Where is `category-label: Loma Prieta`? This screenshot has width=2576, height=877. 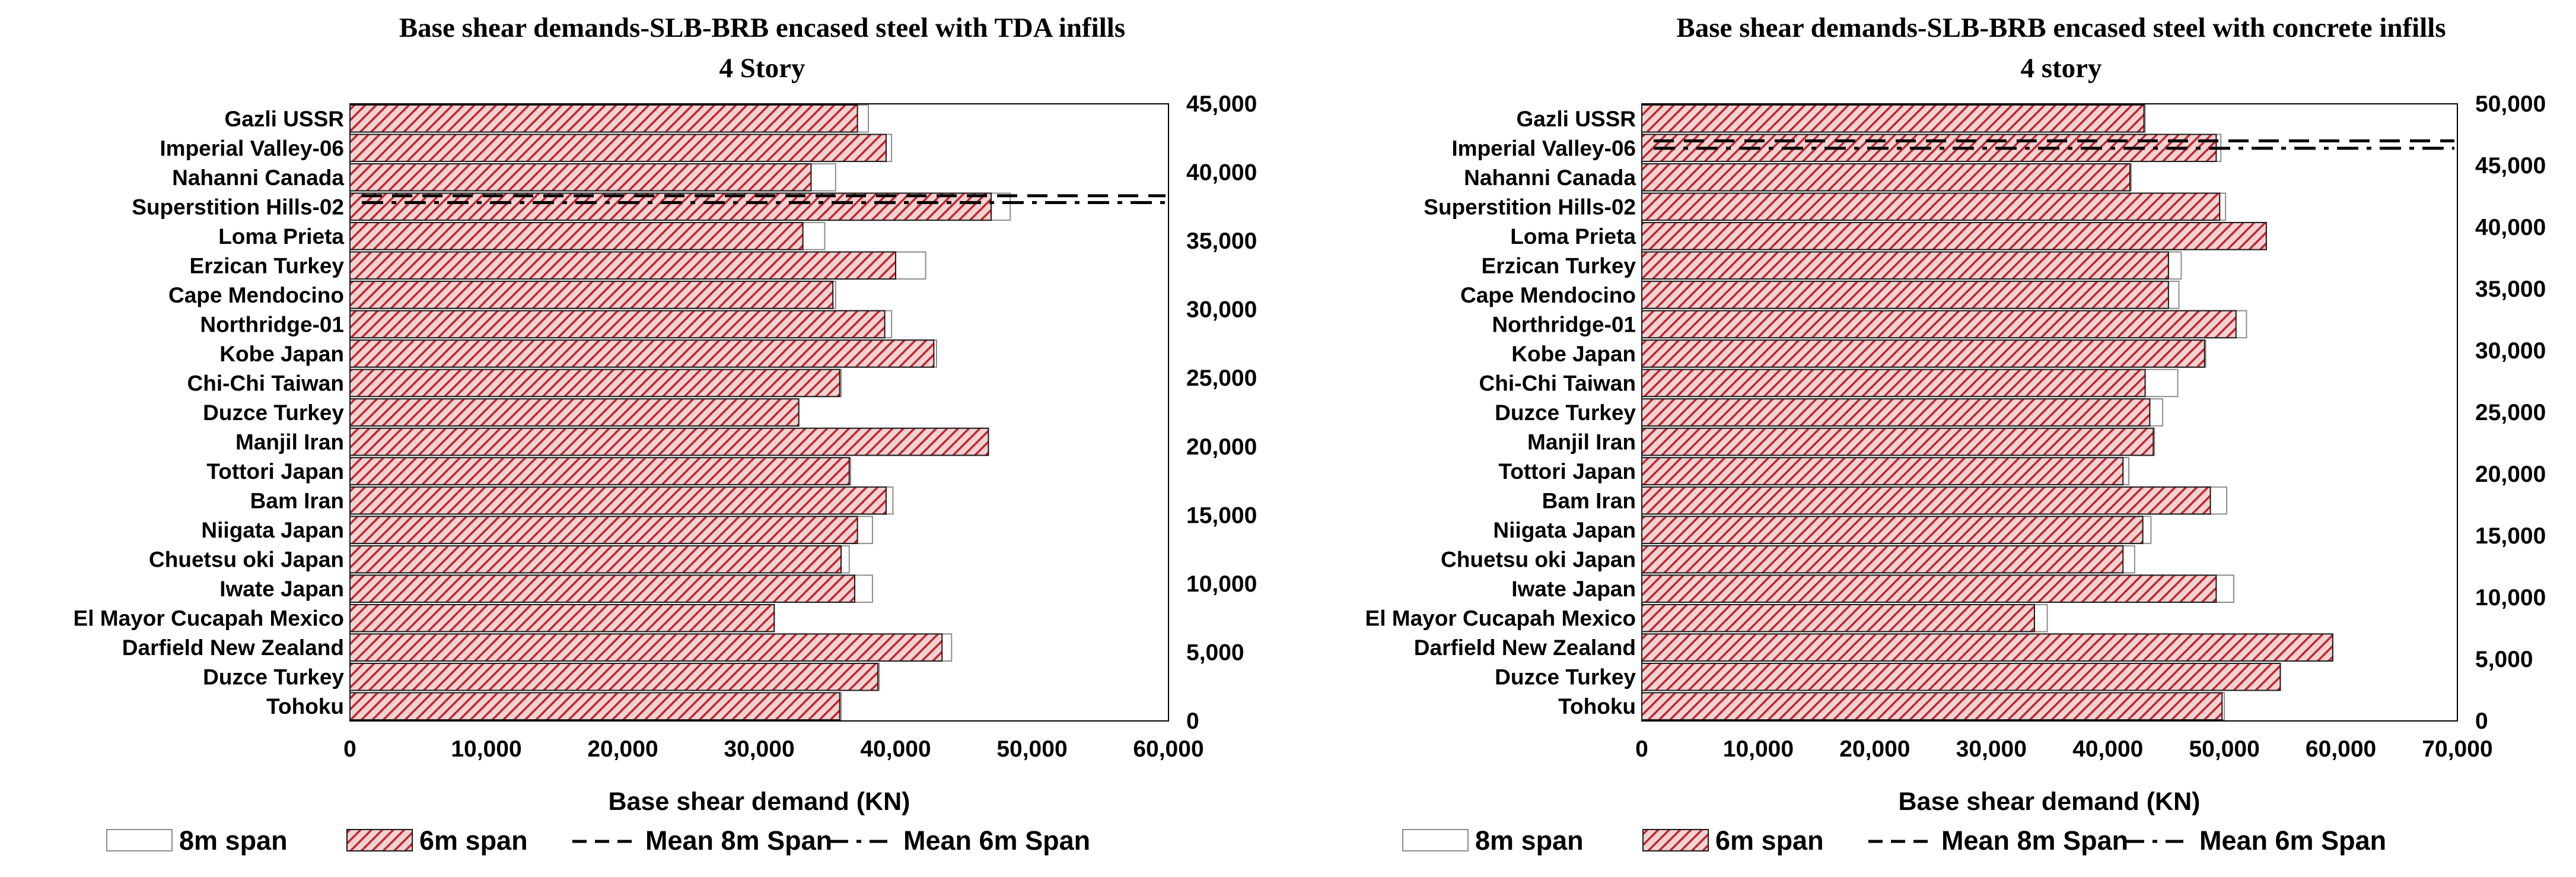
category-label: Loma Prieta is located at coordinates (1573, 237).